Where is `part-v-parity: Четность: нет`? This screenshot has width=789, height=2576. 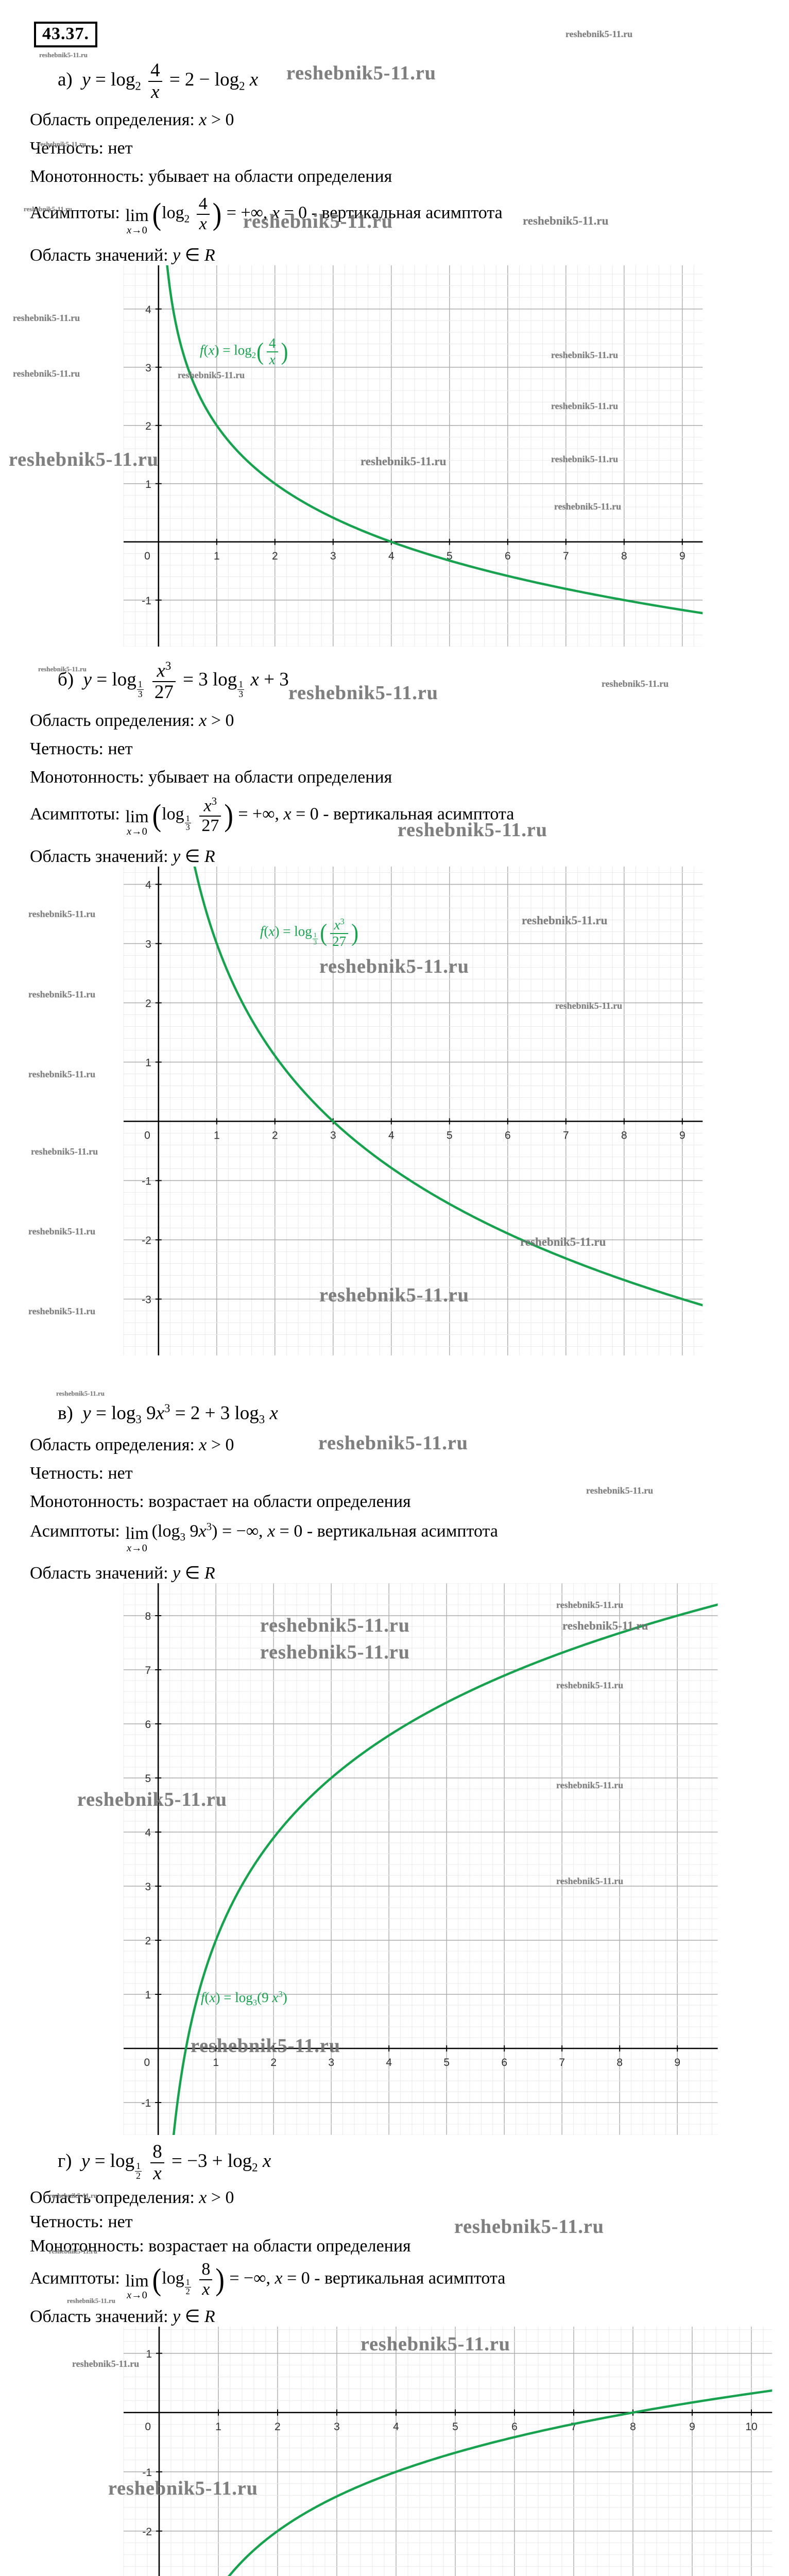 part-v-parity: Четность: нет is located at coordinates (82, 1473).